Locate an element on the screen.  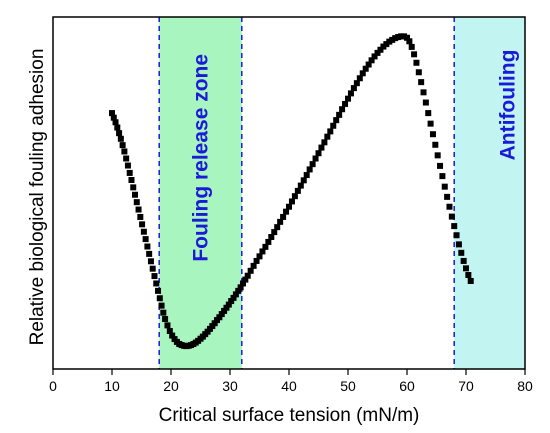
x-tick-label: 70 is located at coordinates (466, 386).